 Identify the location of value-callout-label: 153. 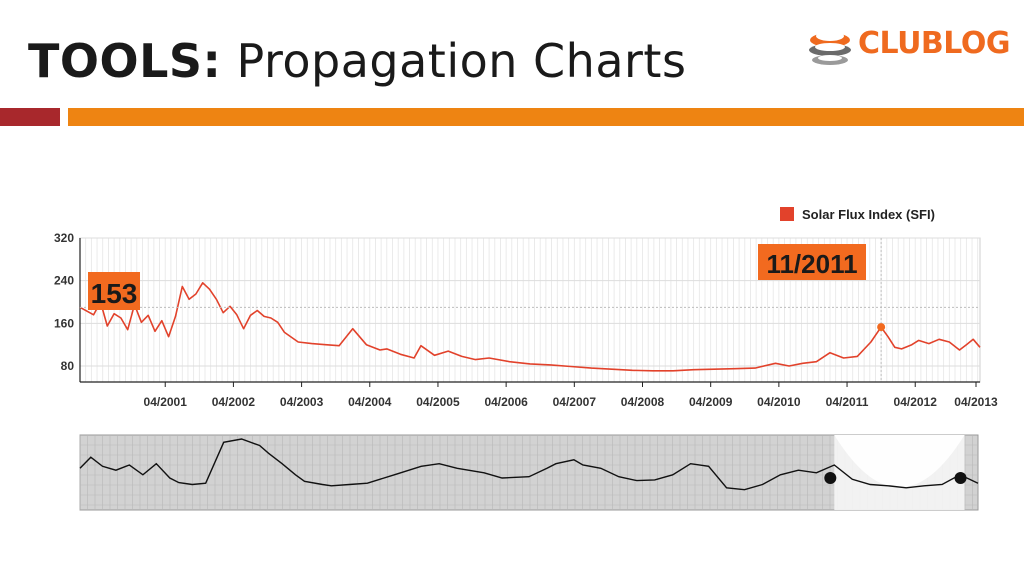
(114, 293).